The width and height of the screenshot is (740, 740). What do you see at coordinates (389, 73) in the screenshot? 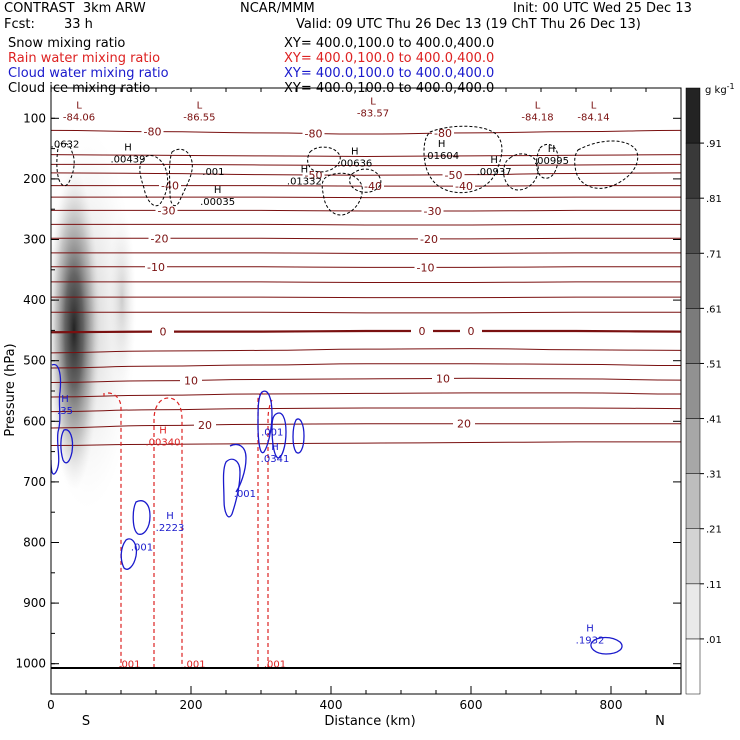
I see `field-xy-cloud-water: XY= 400.0,100.0 to 400.0,400.0` at bounding box center [389, 73].